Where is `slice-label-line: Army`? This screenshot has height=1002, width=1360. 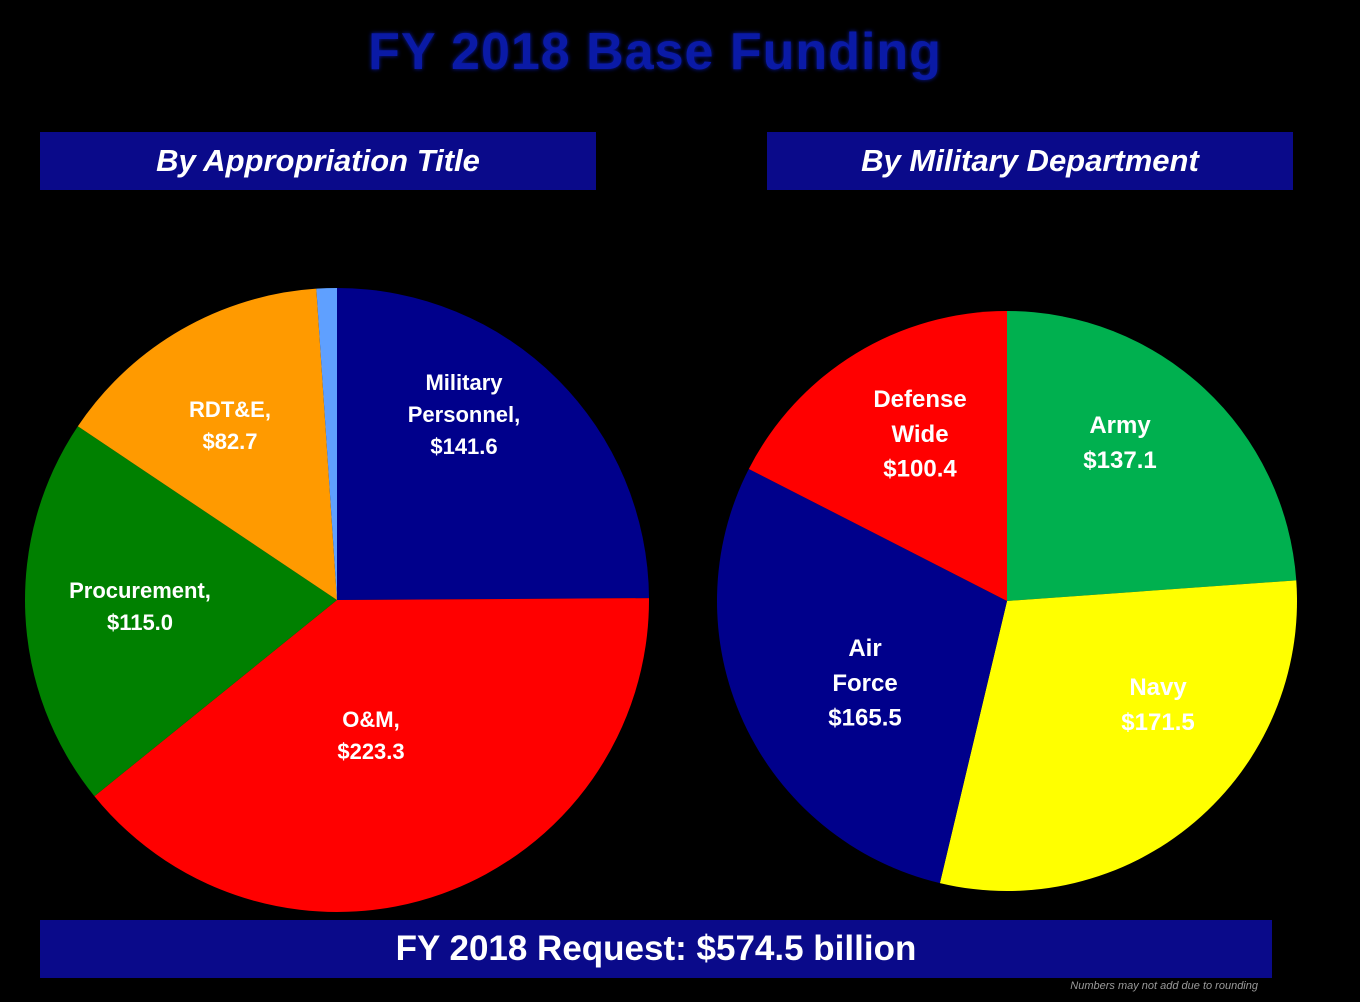 slice-label-line: Army is located at coordinates (1120, 425).